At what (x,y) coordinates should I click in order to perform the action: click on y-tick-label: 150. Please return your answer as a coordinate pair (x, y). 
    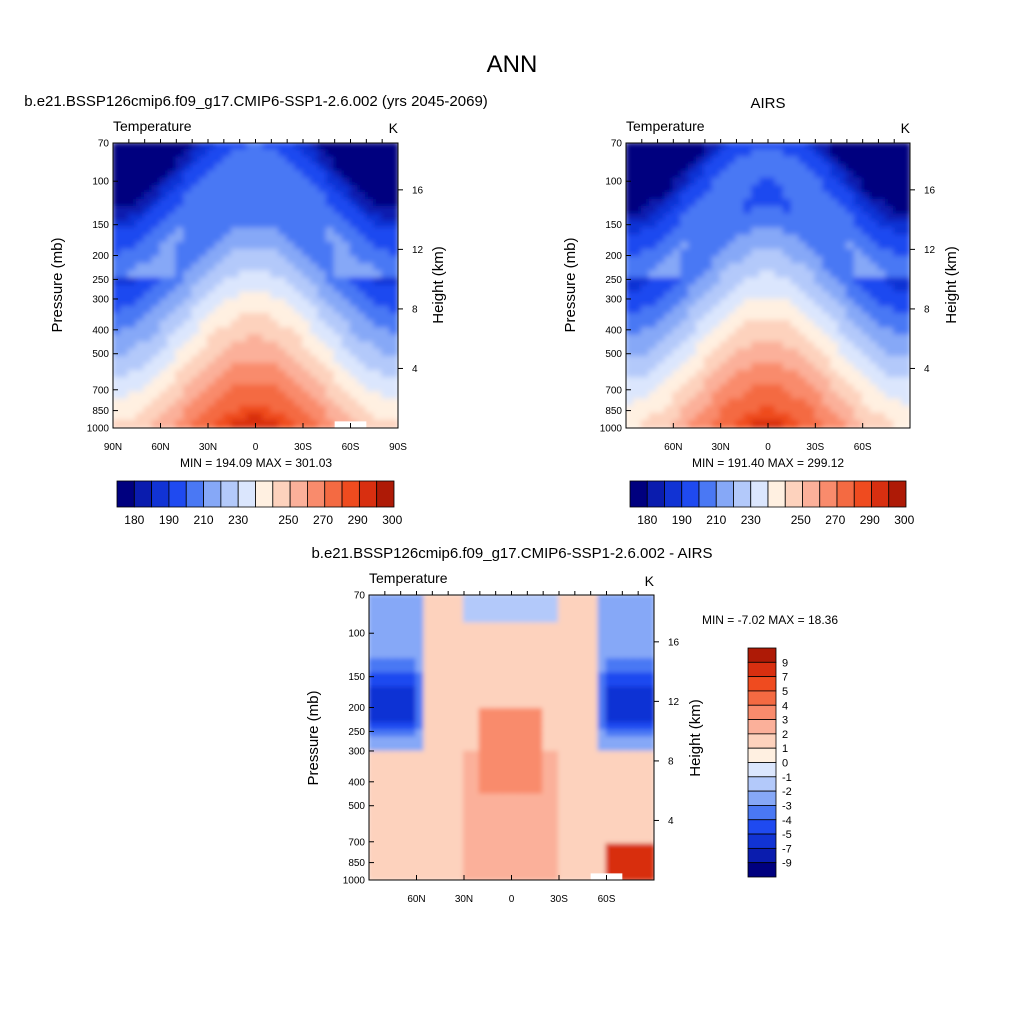
    Looking at the image, I should click on (613, 225).